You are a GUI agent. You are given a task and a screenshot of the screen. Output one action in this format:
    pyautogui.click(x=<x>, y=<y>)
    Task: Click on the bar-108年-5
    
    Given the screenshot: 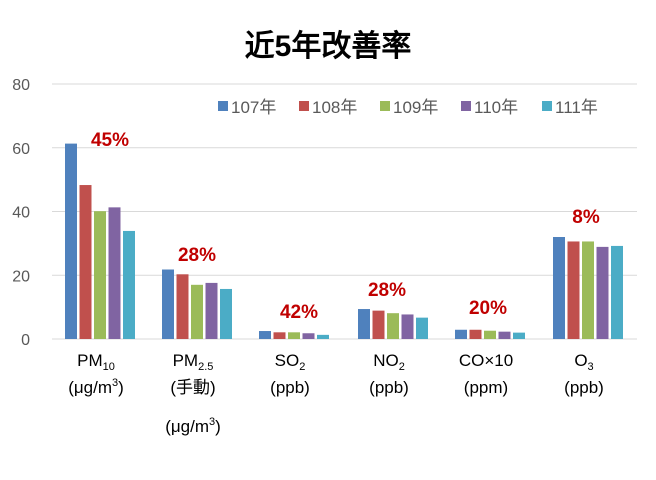 What is the action you would take?
    pyautogui.click(x=573, y=290)
    